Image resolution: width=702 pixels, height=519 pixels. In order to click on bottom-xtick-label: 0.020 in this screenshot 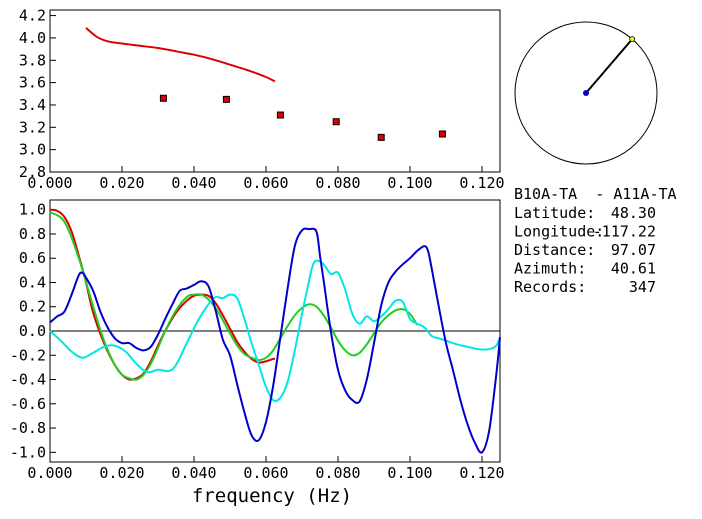, I will do `click(121, 473)`.